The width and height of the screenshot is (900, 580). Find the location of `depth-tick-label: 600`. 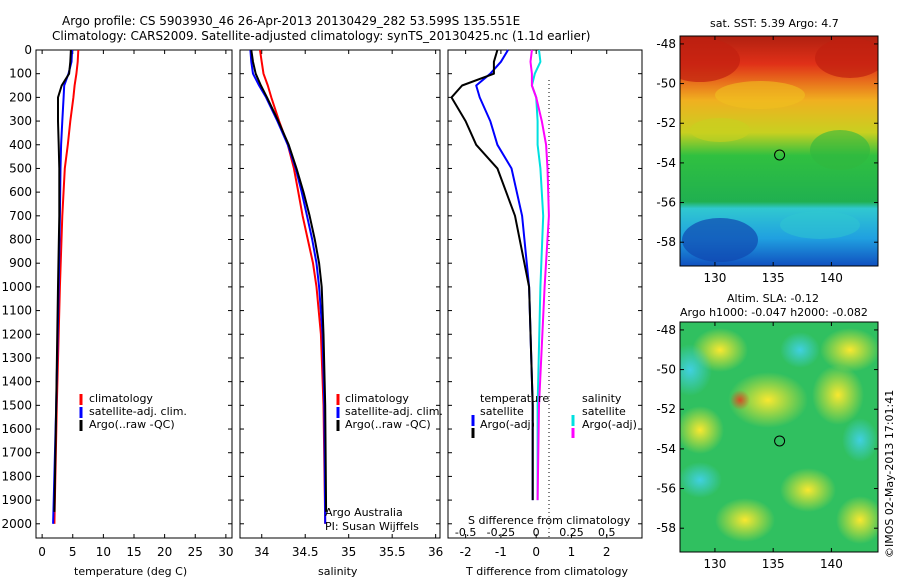

depth-tick-label: 600 is located at coordinates (20, 192).